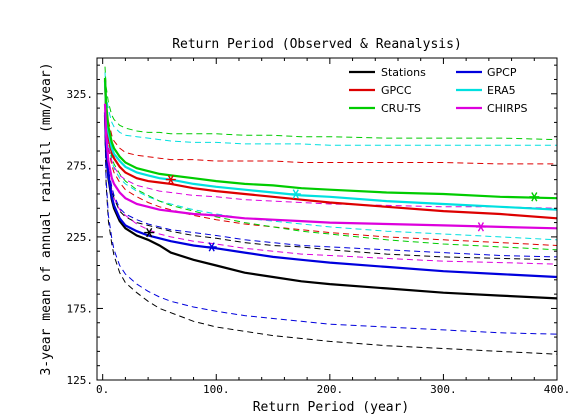  What do you see at coordinates (403, 72) in the screenshot?
I see `legend-label-stations: Stations` at bounding box center [403, 72].